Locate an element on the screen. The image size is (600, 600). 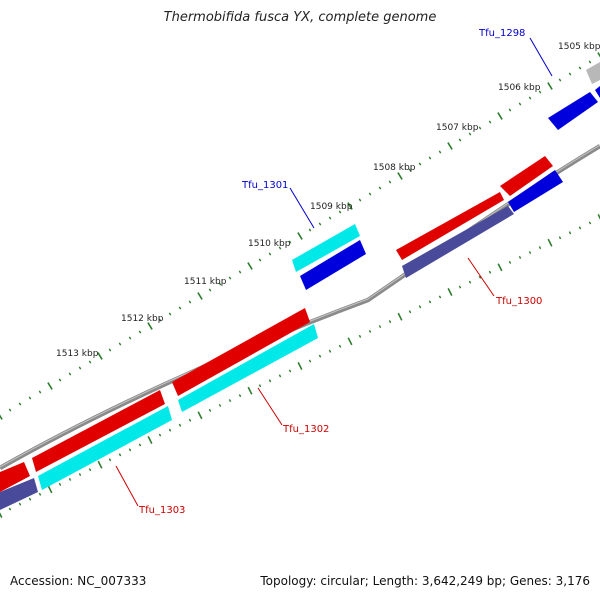
gene-label-tfu-1300: Tfu_1300 is located at coordinates (518, 301).